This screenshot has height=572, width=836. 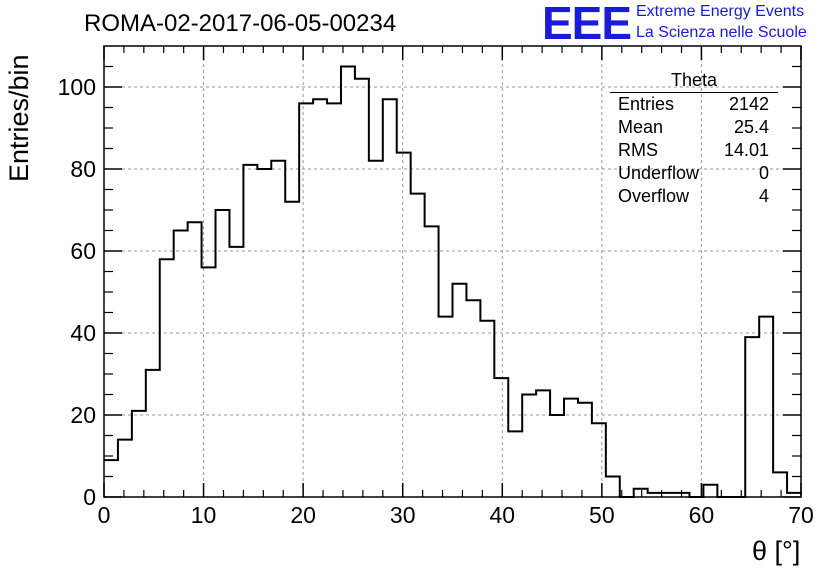 I want to click on stats-label: Entries, so click(x=646, y=104).